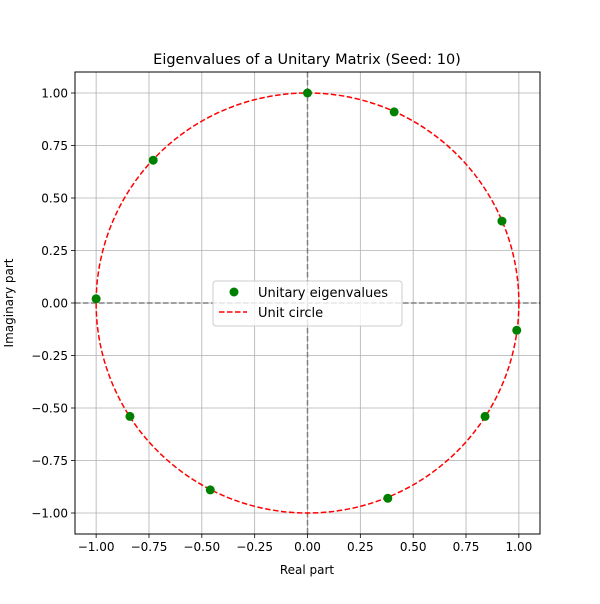 Image resolution: width=600 pixels, height=604 pixels. What do you see at coordinates (49, 409) in the screenshot?
I see `y-tick-label: −0.50` at bounding box center [49, 409].